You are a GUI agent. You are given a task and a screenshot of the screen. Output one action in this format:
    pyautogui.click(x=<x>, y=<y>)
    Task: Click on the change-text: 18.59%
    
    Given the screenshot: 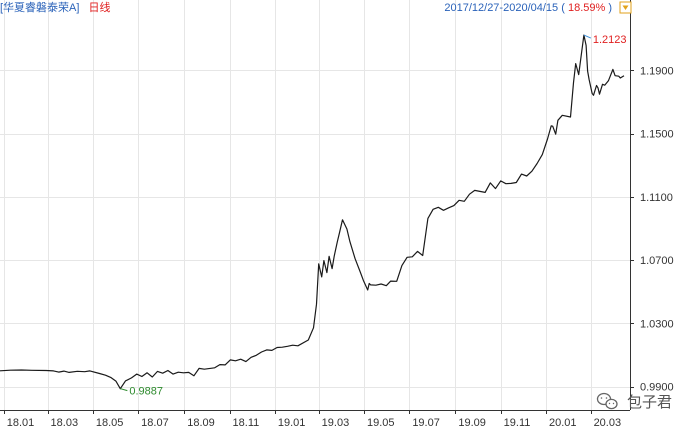 What is the action you would take?
    pyautogui.click(x=587, y=8)
    